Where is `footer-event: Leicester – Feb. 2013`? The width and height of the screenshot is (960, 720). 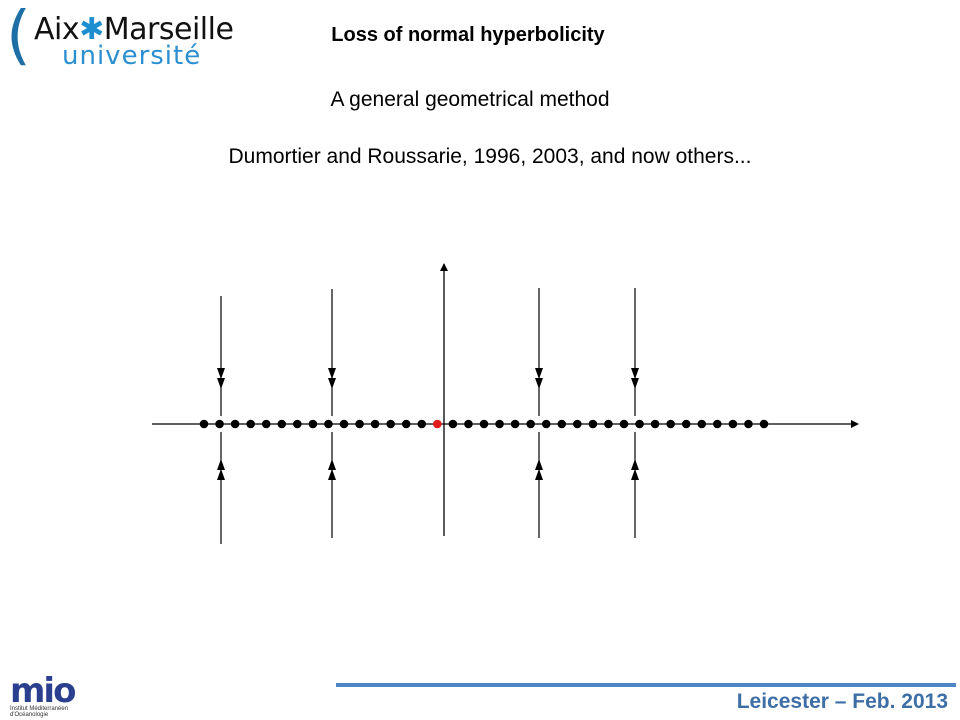 footer-event: Leicester – Feb. 2013 is located at coordinates (842, 701).